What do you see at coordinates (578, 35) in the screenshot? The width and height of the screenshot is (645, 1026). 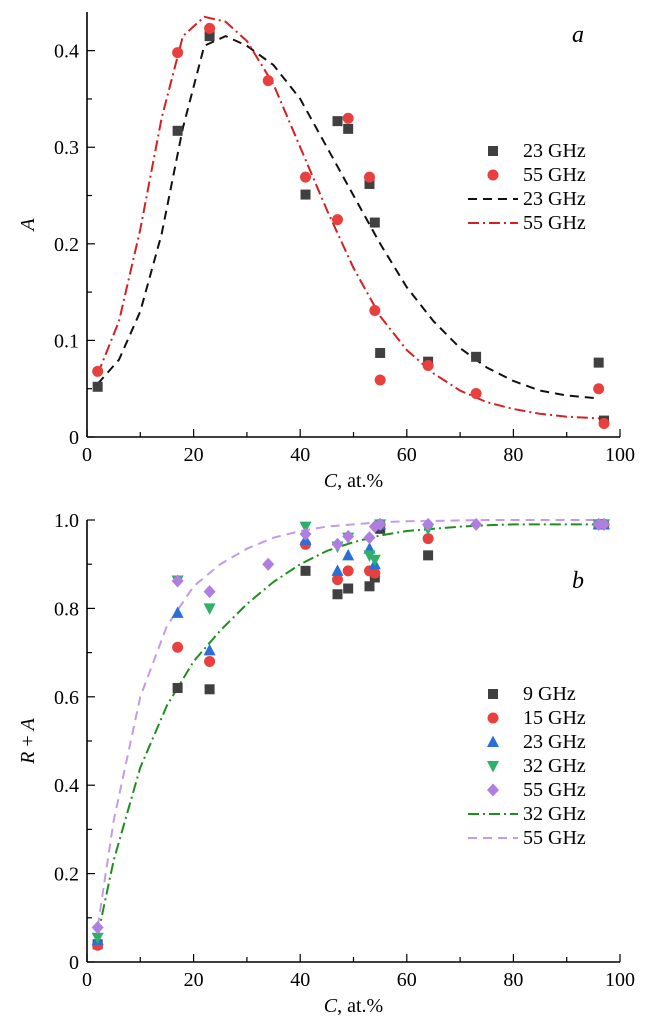 I see `panel-letter: a` at bounding box center [578, 35].